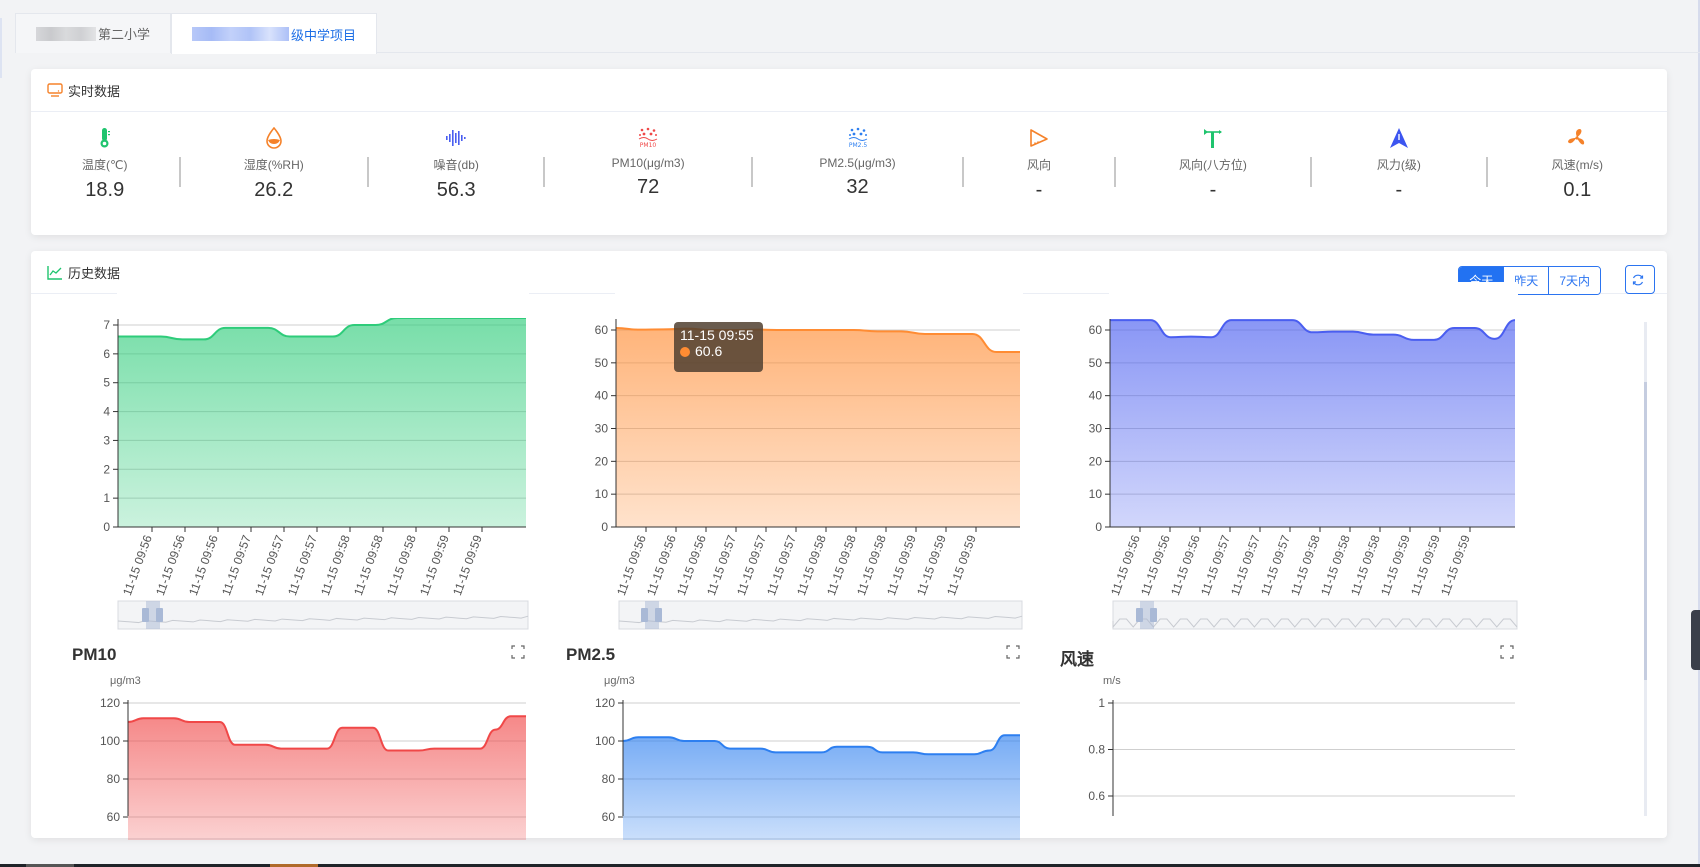 This screenshot has width=1700, height=867. Describe the element at coordinates (105, 173) in the screenshot. I see `metric-temperature: 温度(℃) 18.9` at that location.